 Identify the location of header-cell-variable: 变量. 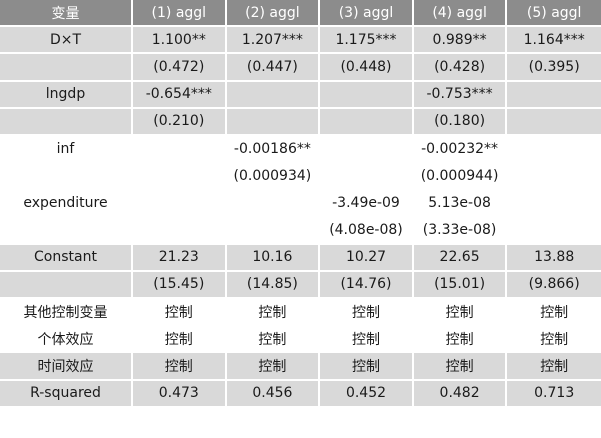
(66, 14).